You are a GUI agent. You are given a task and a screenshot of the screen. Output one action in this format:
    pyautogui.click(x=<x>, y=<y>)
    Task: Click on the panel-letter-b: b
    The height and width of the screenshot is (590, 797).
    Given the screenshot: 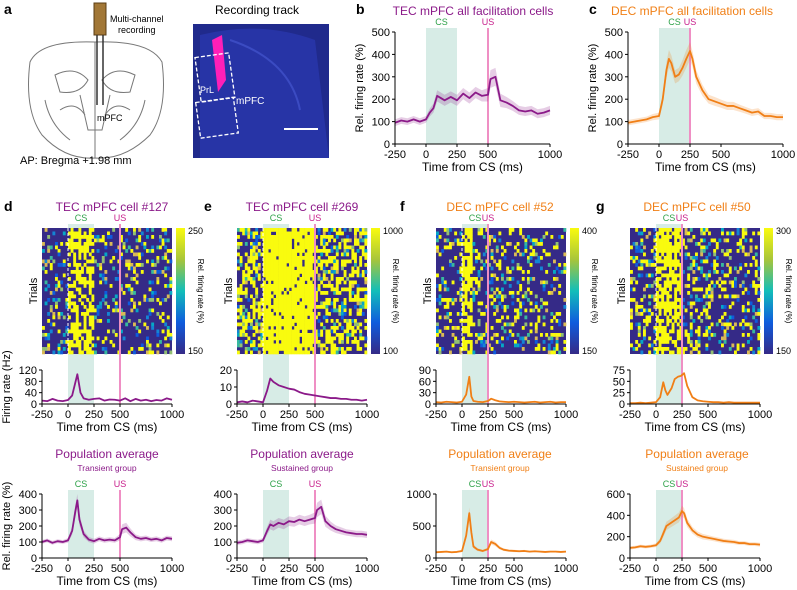 What is the action you would take?
    pyautogui.click(x=360, y=9)
    